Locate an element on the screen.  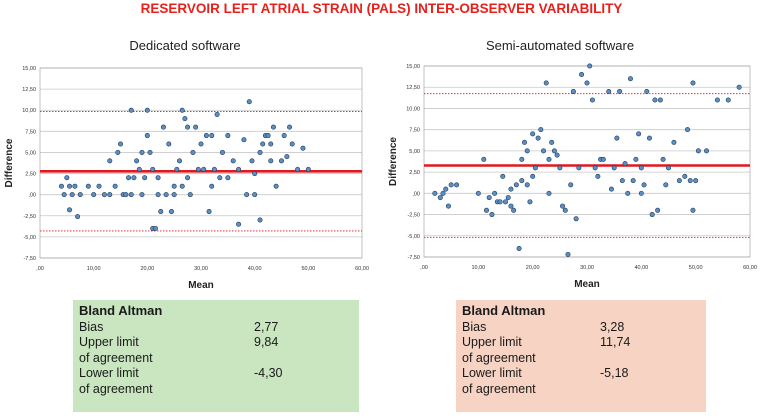
y-tick-label: 12,50 is located at coordinates (413, 88).